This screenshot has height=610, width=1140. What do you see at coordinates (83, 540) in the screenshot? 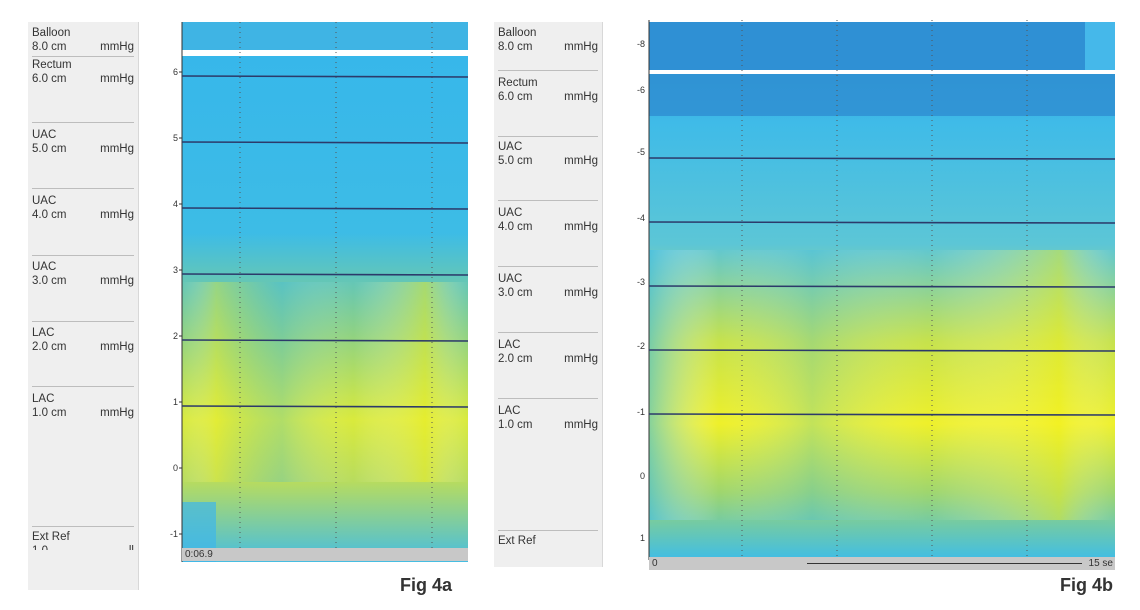
I see `channel-label: Ext Ref 1.0 ll` at bounding box center [83, 540].